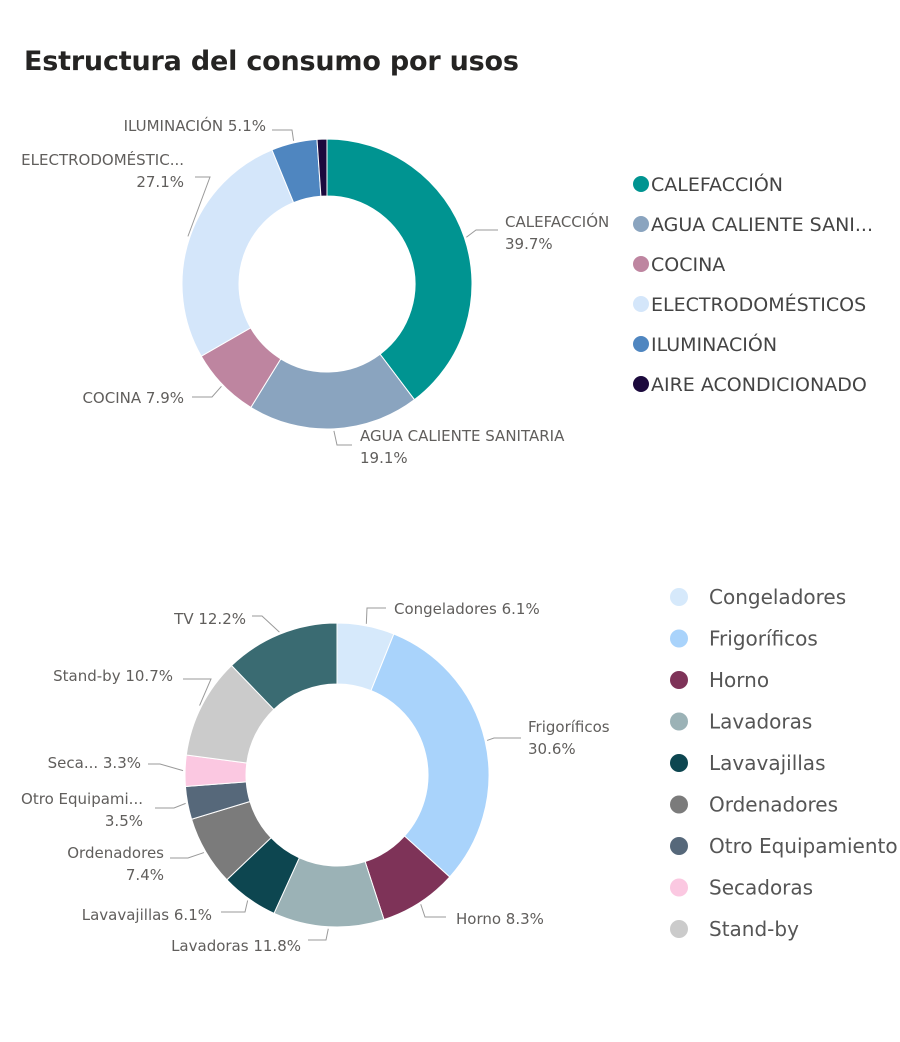 The height and width of the screenshot is (1042, 900). I want to click on leader-line-secadoras, so click(166, 767).